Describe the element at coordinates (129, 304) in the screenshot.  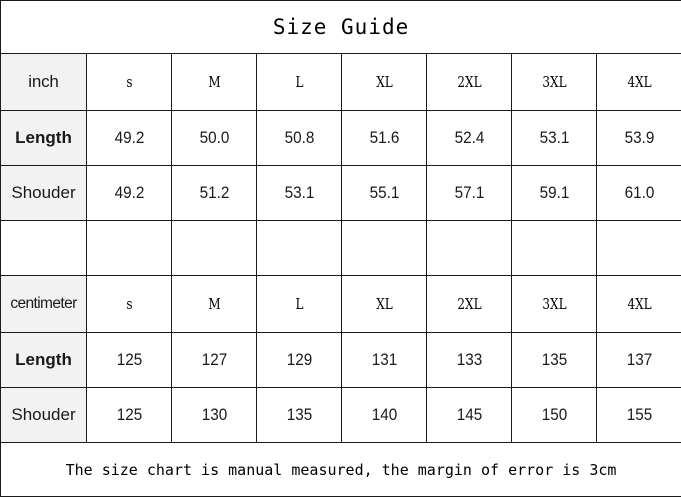
I see `size-header-cm-s: s` at that location.